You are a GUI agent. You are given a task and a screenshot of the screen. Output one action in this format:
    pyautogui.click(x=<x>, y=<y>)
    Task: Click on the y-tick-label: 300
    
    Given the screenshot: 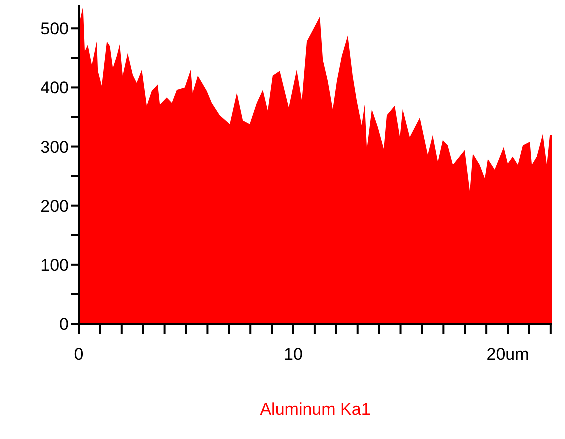 What is the action you would take?
    pyautogui.click(x=54, y=147)
    